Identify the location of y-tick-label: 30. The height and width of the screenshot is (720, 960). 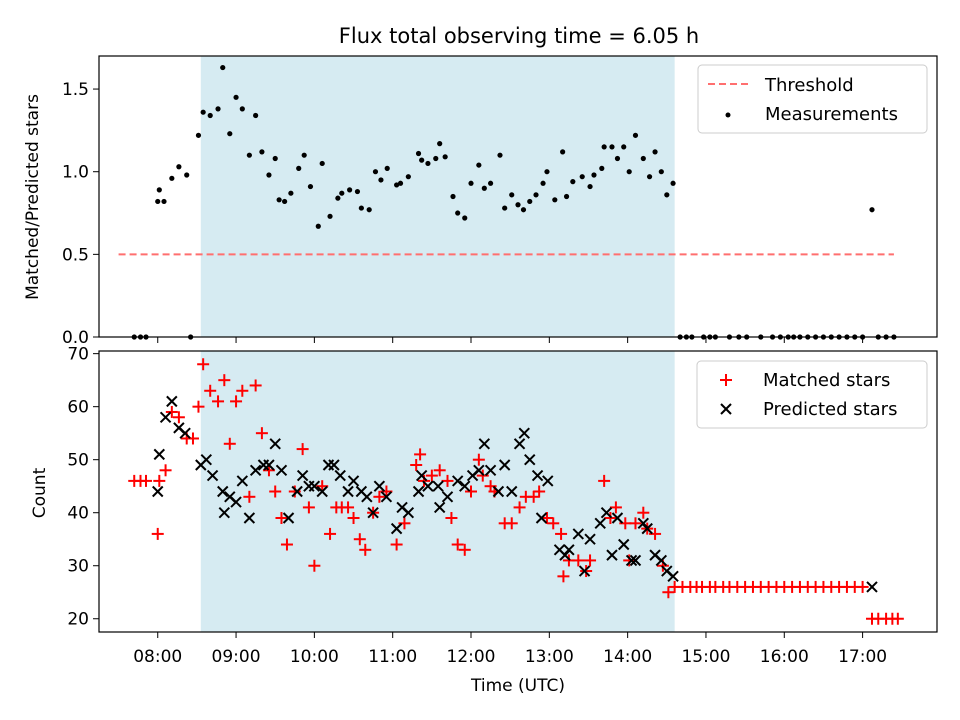
(78, 567).